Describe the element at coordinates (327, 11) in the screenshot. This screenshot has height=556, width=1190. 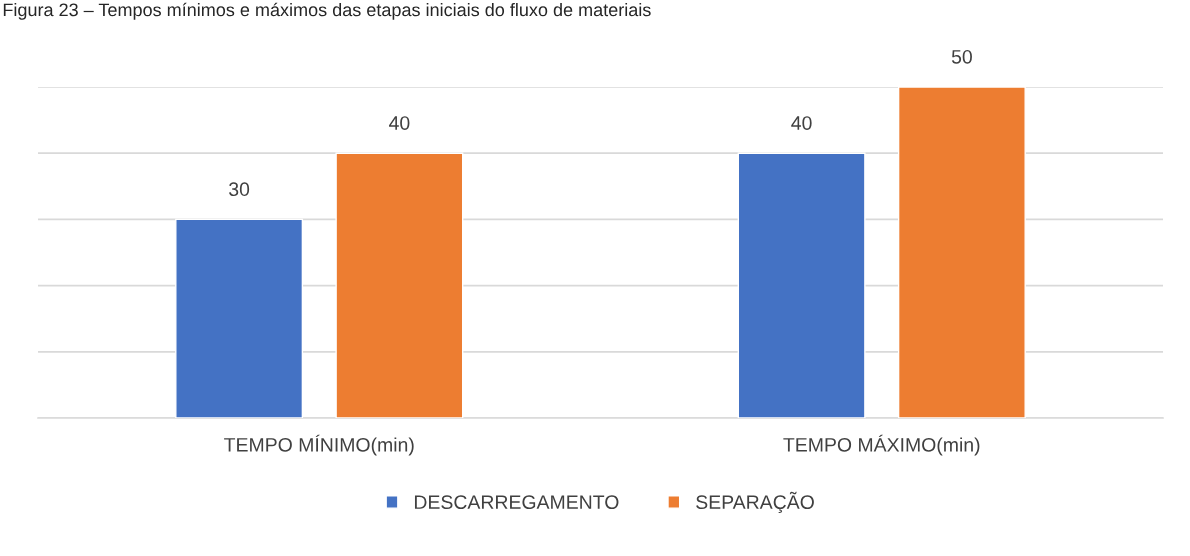
I see `chart-title: Figura 23 – Tempos mínimos e máximos das etapas iniciais do fluxo de materiais` at that location.